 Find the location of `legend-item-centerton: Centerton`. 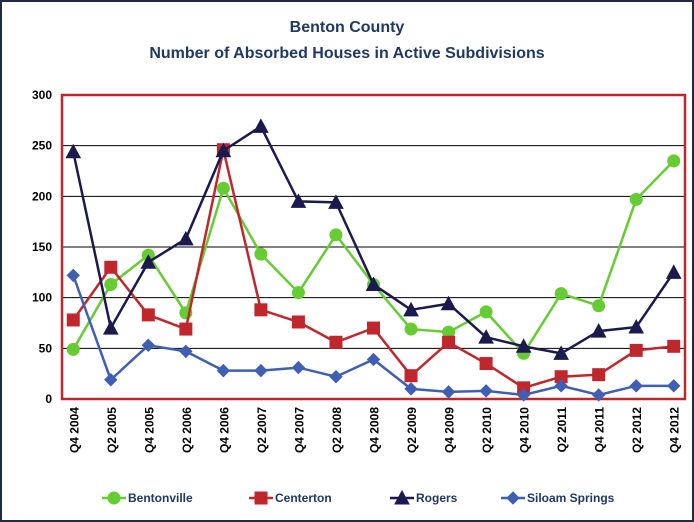

legend-item-centerton: Centerton is located at coordinates (290, 498).